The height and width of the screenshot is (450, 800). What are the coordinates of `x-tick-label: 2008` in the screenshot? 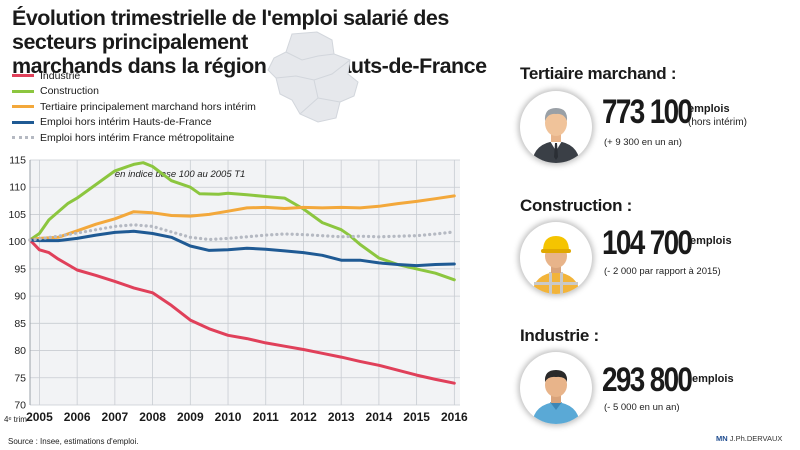 It's located at (152, 417).